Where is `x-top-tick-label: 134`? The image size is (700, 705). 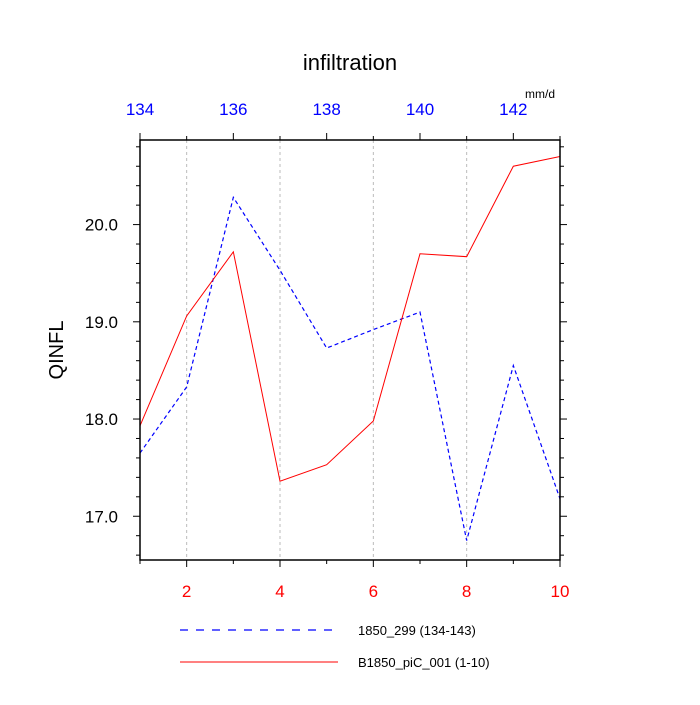
x-top-tick-label: 134 is located at coordinates (140, 109).